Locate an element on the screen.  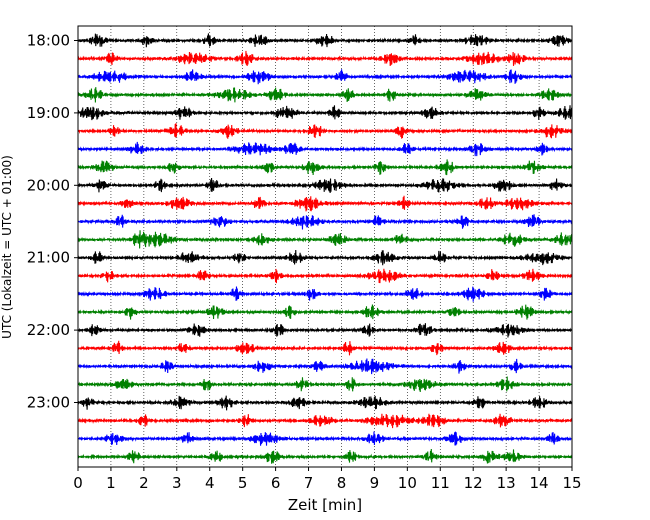
x-tick-label: 5 is located at coordinates (243, 483).